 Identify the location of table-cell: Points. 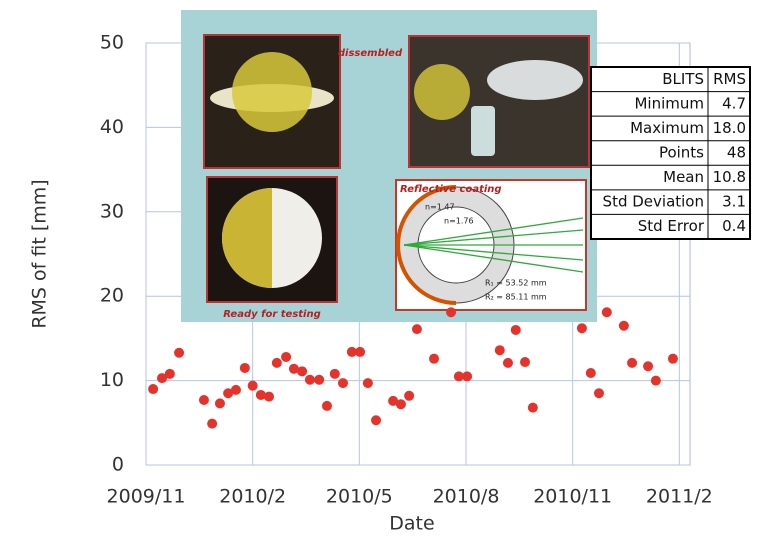
(681, 153).